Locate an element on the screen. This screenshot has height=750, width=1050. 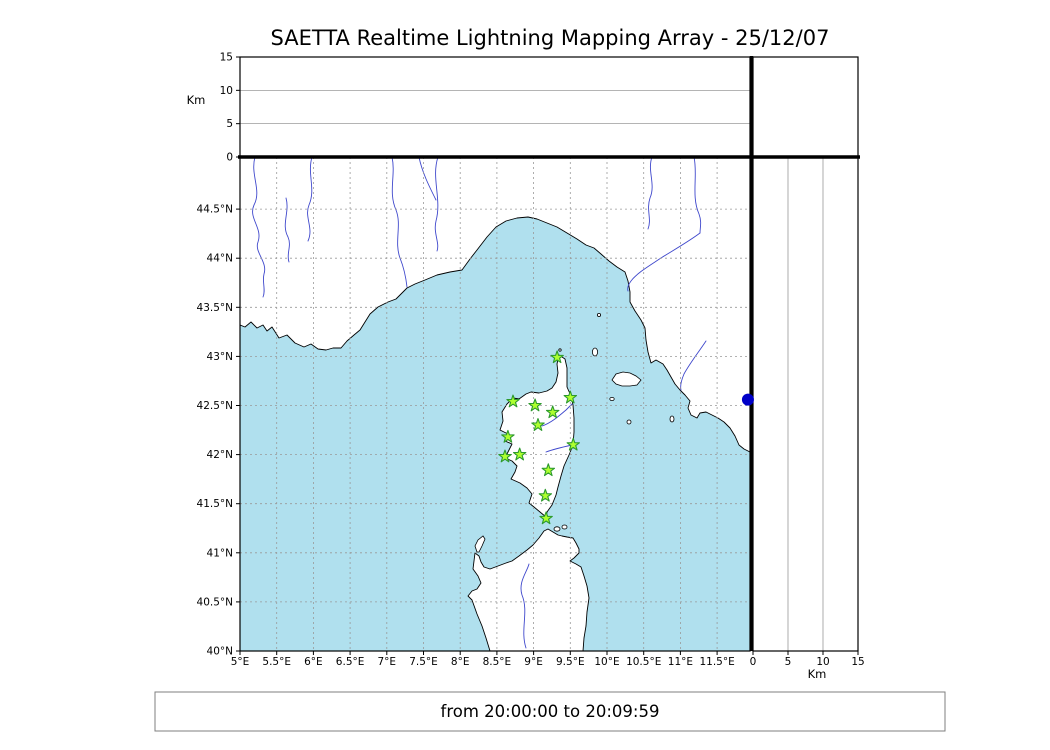
lon-tick-label: 11.5°E is located at coordinates (716, 662).